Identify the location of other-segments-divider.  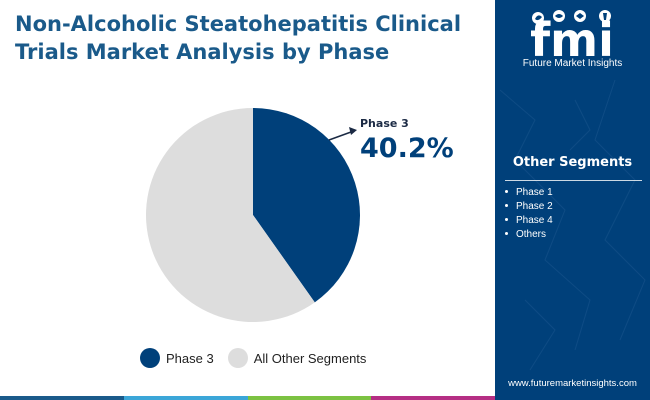
(573, 180).